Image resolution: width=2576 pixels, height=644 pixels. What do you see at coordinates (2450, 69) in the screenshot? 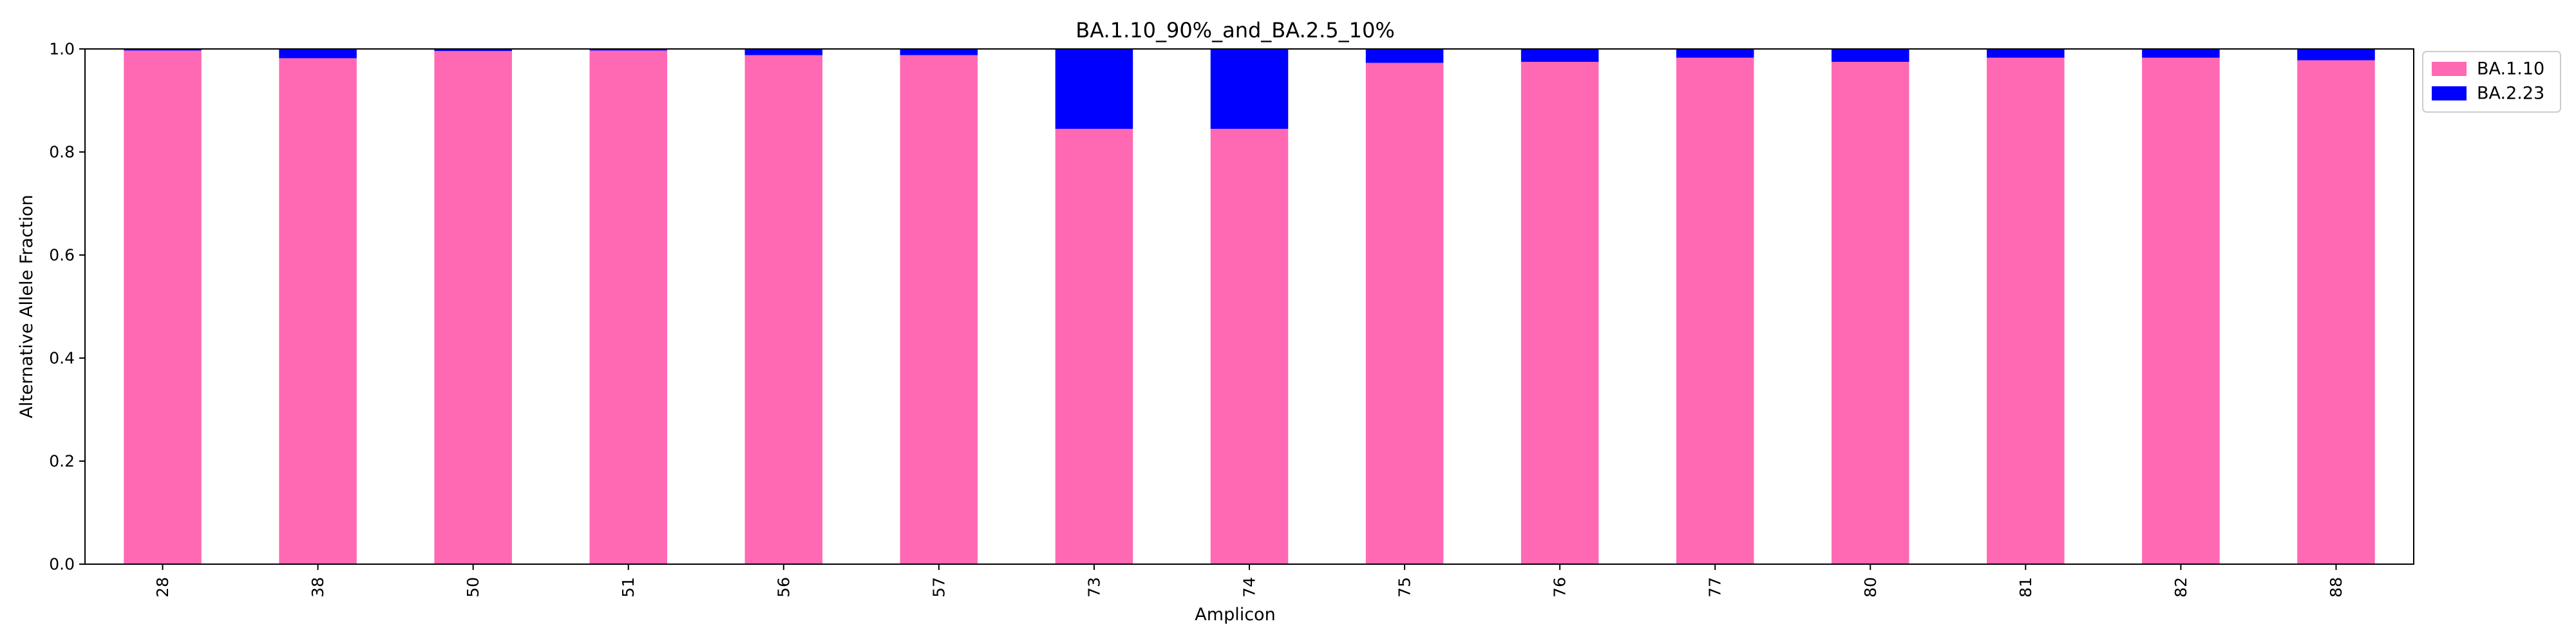
I see `legend-swatch-BA.1.10` at bounding box center [2450, 69].